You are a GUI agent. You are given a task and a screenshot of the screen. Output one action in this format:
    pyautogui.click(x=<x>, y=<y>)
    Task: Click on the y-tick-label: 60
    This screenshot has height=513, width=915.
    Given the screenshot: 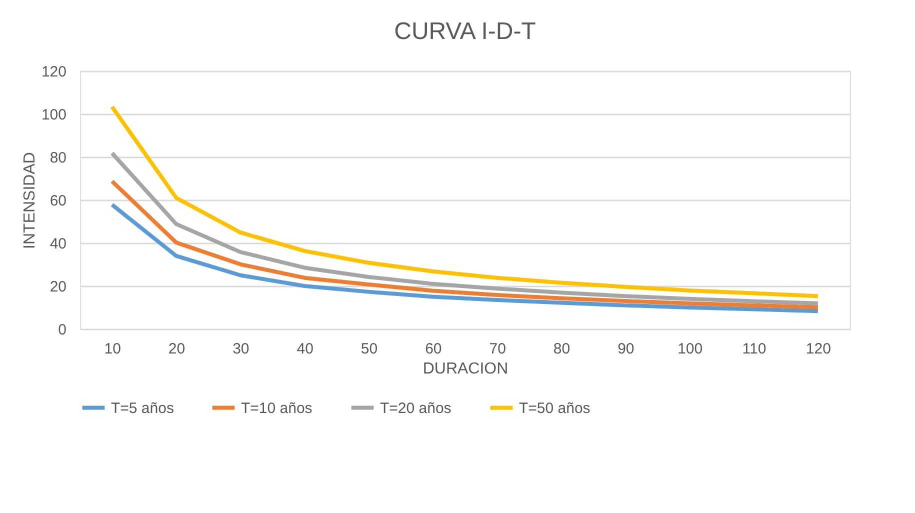 What is the action you would take?
    pyautogui.click(x=58, y=201)
    